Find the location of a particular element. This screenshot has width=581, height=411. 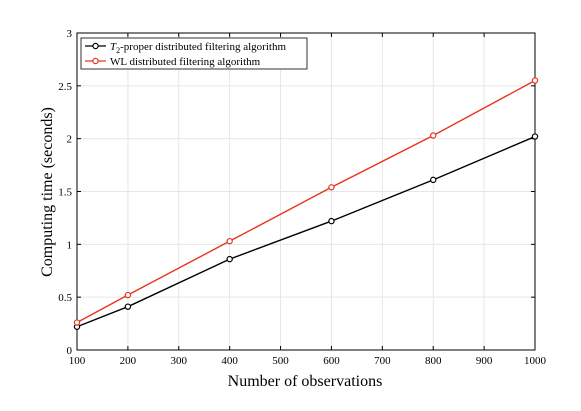

y-tick-label: 0 is located at coordinates (70, 351).